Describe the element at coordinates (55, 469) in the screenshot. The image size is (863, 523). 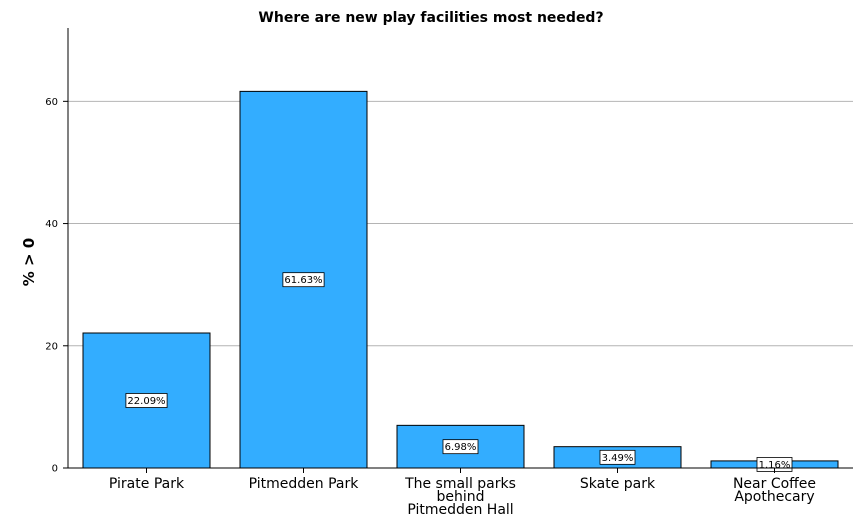
I see `y-tick-label: 0` at that location.